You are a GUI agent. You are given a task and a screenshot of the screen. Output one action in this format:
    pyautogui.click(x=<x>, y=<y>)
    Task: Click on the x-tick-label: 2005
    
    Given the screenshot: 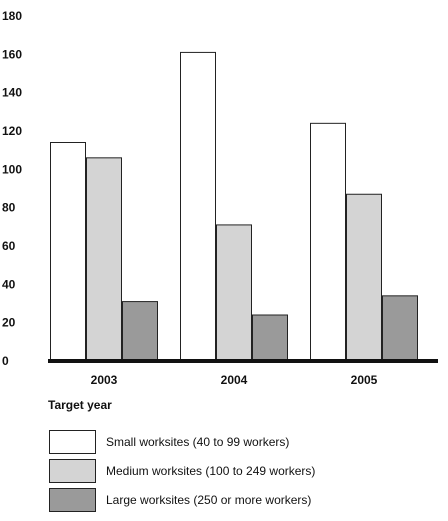 What is the action you would take?
    pyautogui.click(x=364, y=380)
    